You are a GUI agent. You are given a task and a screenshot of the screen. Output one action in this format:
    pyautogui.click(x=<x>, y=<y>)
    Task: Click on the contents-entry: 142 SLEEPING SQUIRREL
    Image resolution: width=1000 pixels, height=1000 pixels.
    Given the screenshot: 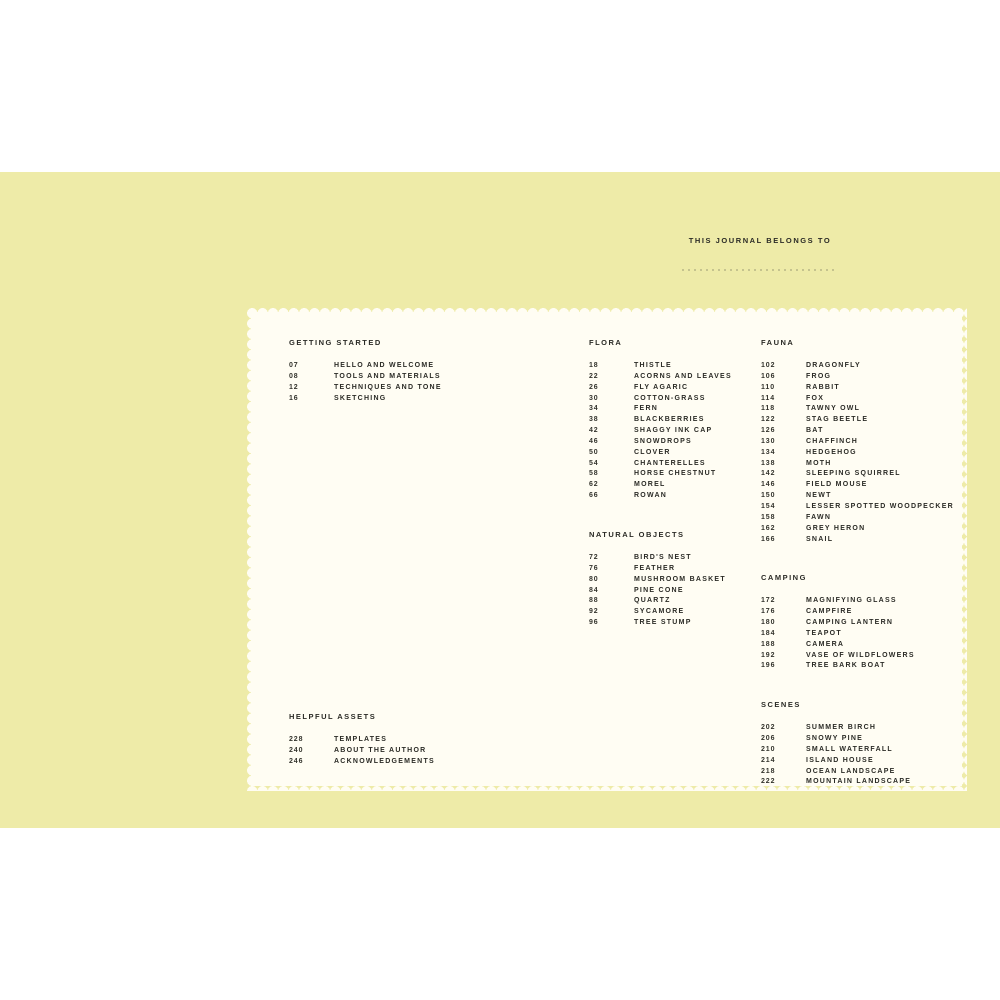 What is the action you would take?
    pyautogui.click(x=863, y=475)
    